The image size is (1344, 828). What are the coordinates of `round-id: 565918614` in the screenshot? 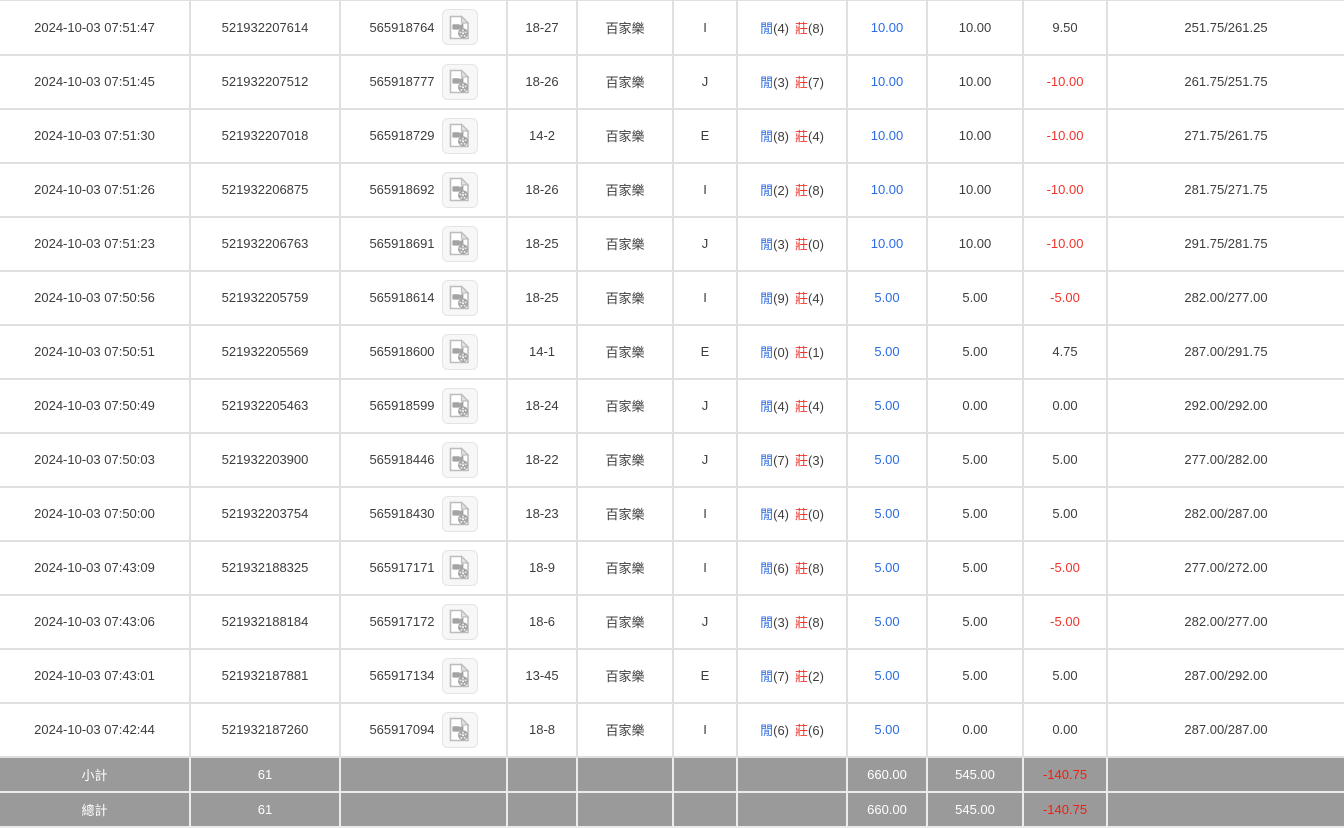 It's located at (402, 297).